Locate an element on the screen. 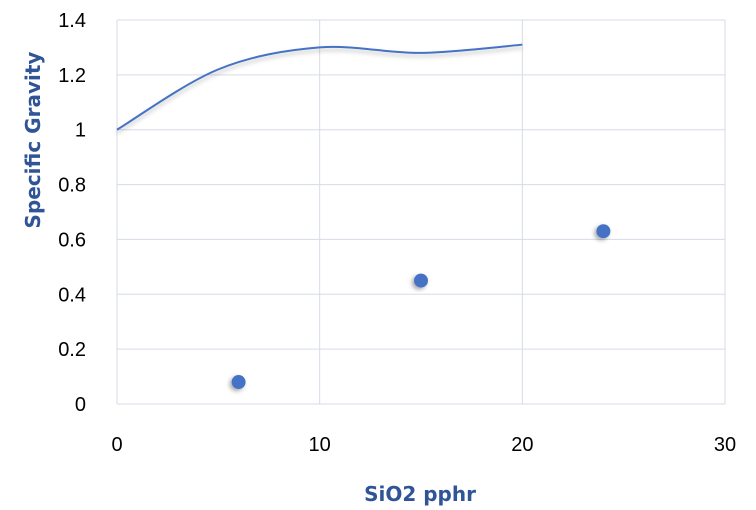 The width and height of the screenshot is (756, 510). y-tick-label-5: 1 is located at coordinates (80, 131).